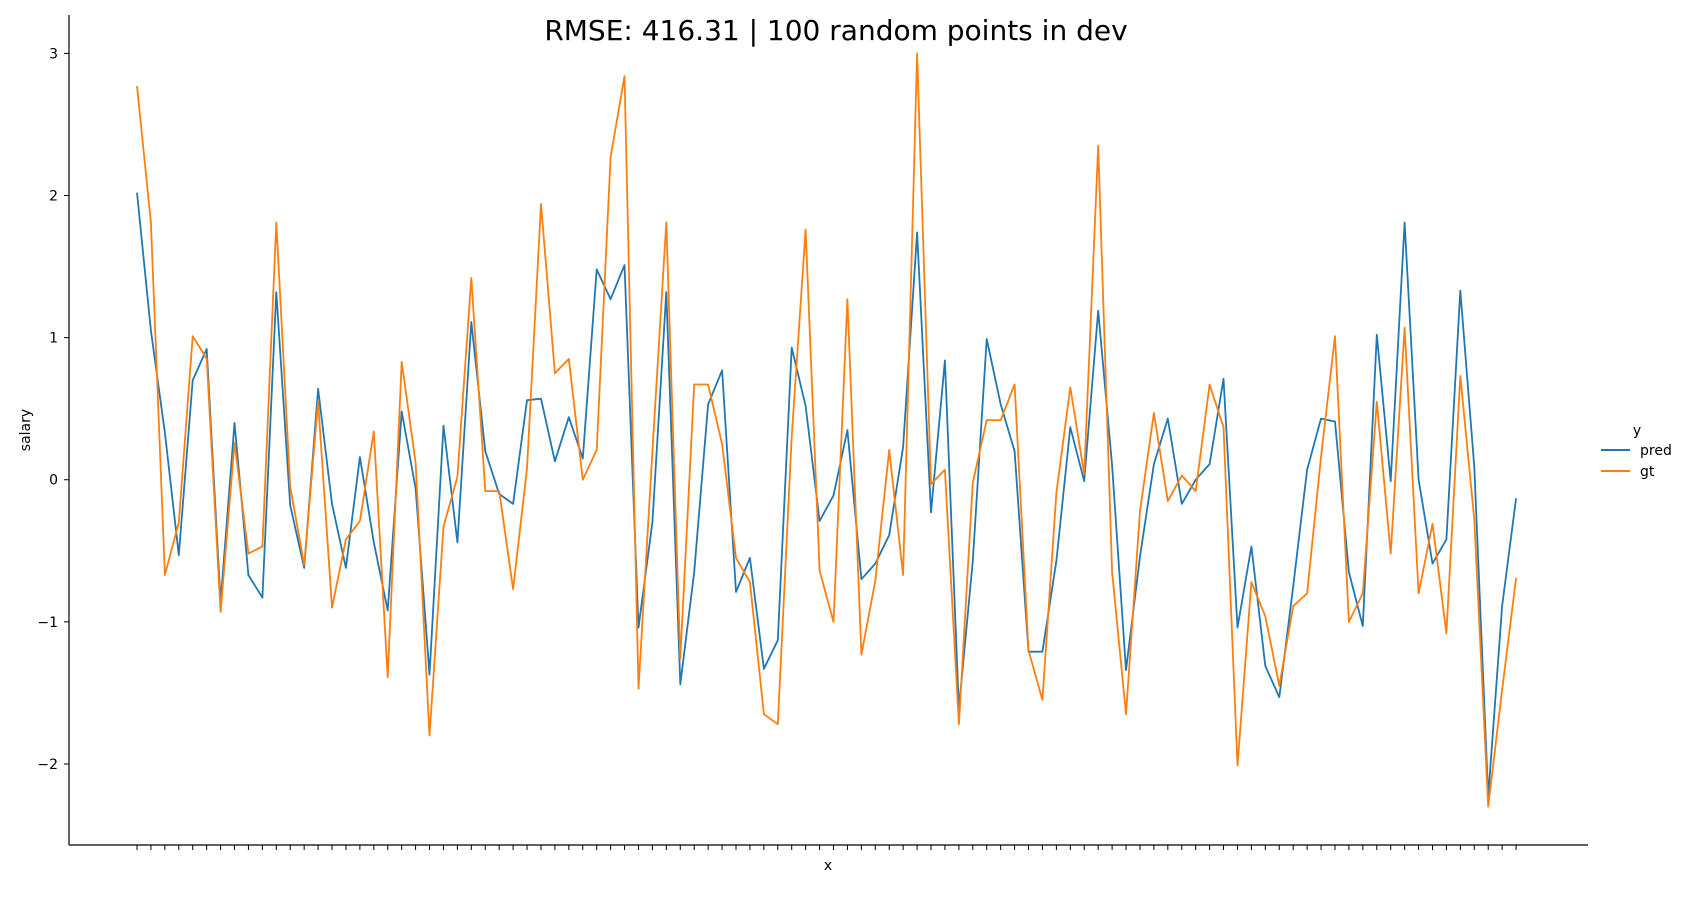 The image size is (1681, 900). What do you see at coordinates (826, 847) in the screenshot?
I see `x-ticks` at bounding box center [826, 847].